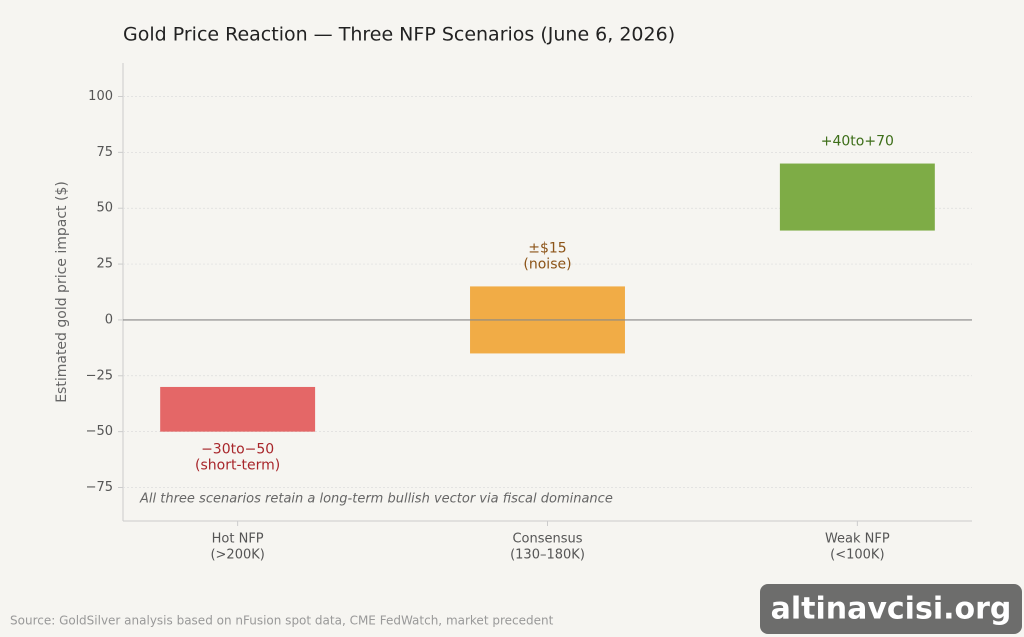 The width and height of the screenshot is (1024, 637). I want to click on x-tick-label: Hot NFP, so click(238, 539).